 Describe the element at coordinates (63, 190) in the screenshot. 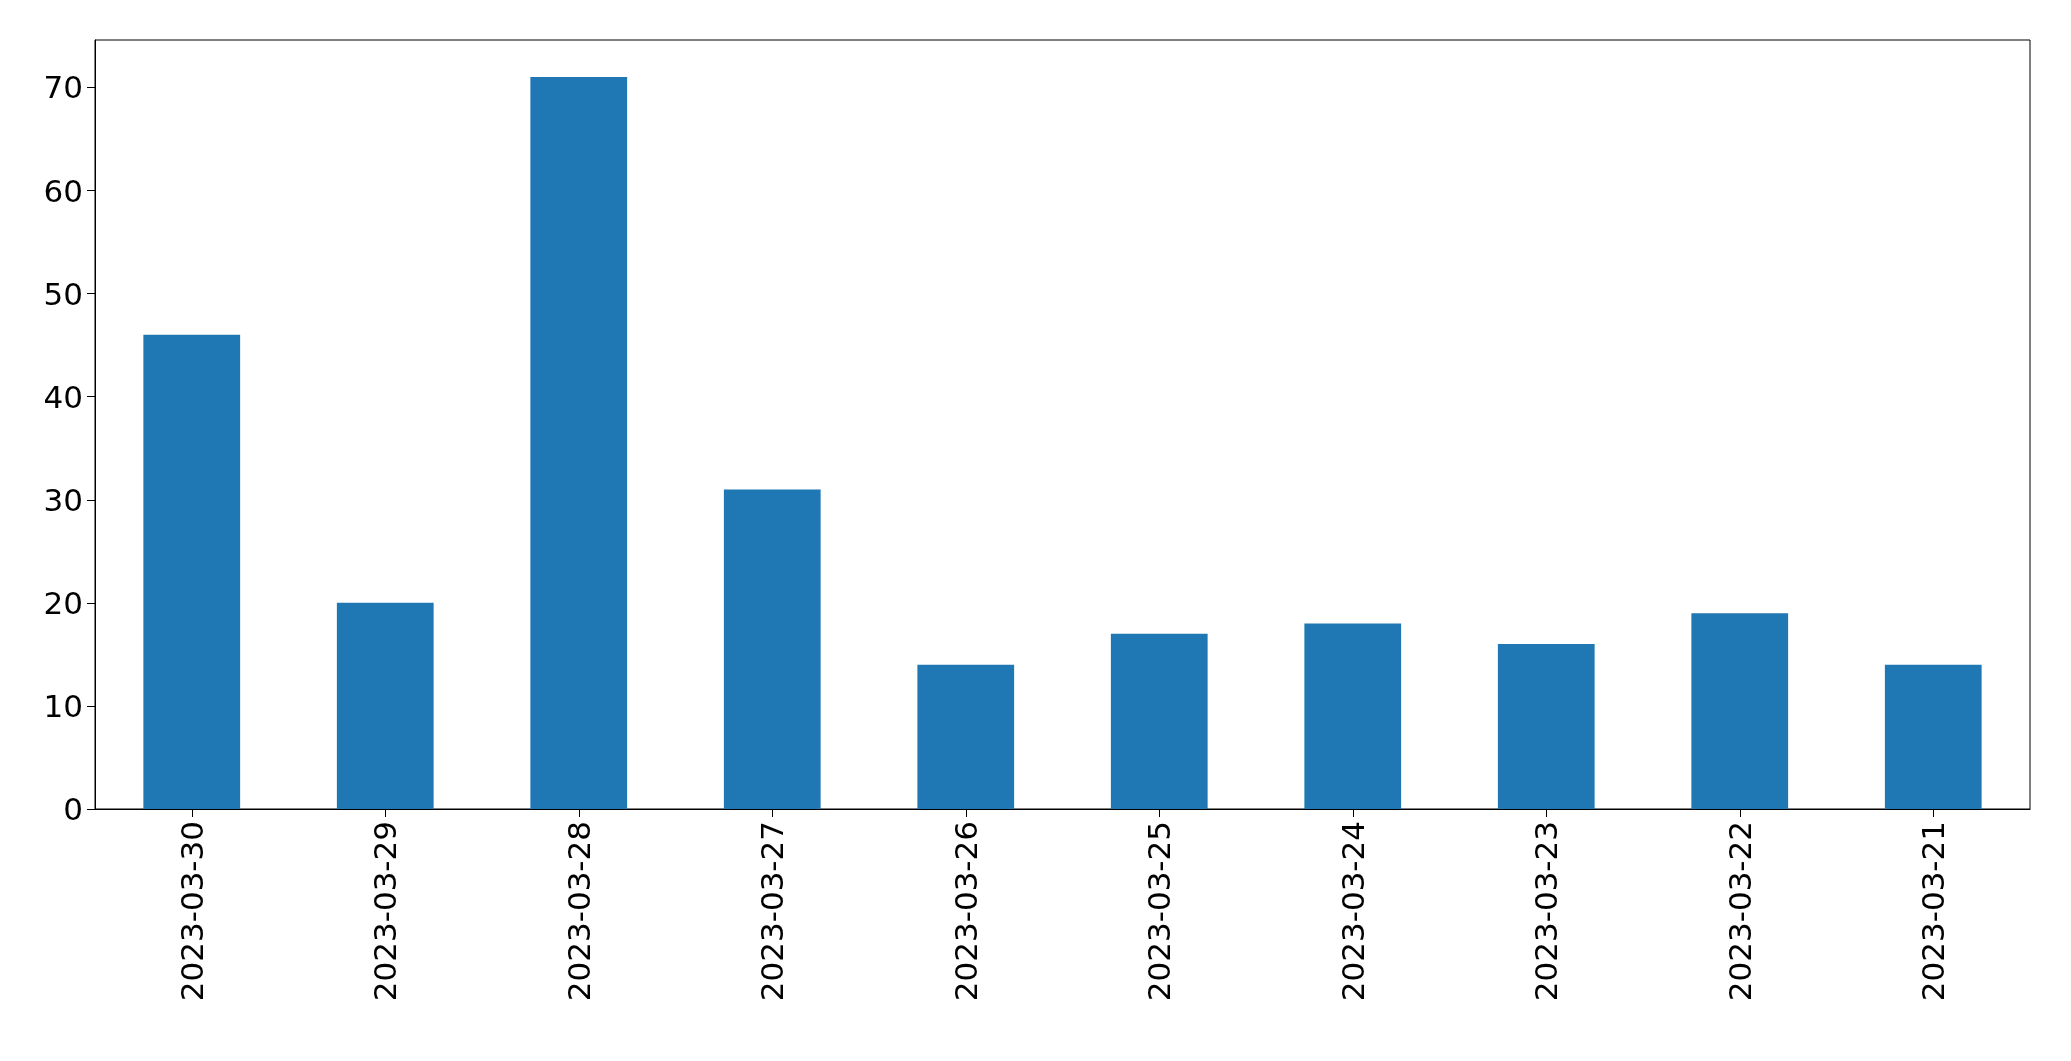

I see `y-tick-label: 60` at that location.